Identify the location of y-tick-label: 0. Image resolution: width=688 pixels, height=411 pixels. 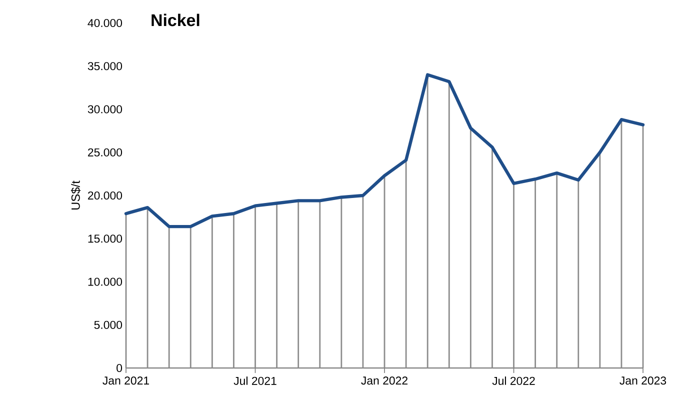
(119, 368).